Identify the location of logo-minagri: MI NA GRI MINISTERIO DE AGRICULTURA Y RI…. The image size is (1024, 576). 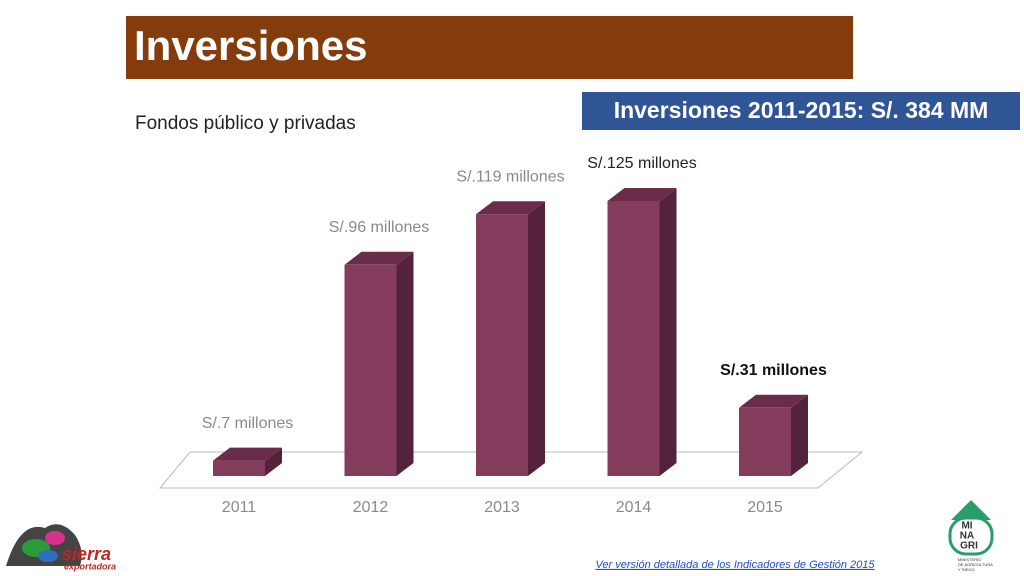
(971, 536).